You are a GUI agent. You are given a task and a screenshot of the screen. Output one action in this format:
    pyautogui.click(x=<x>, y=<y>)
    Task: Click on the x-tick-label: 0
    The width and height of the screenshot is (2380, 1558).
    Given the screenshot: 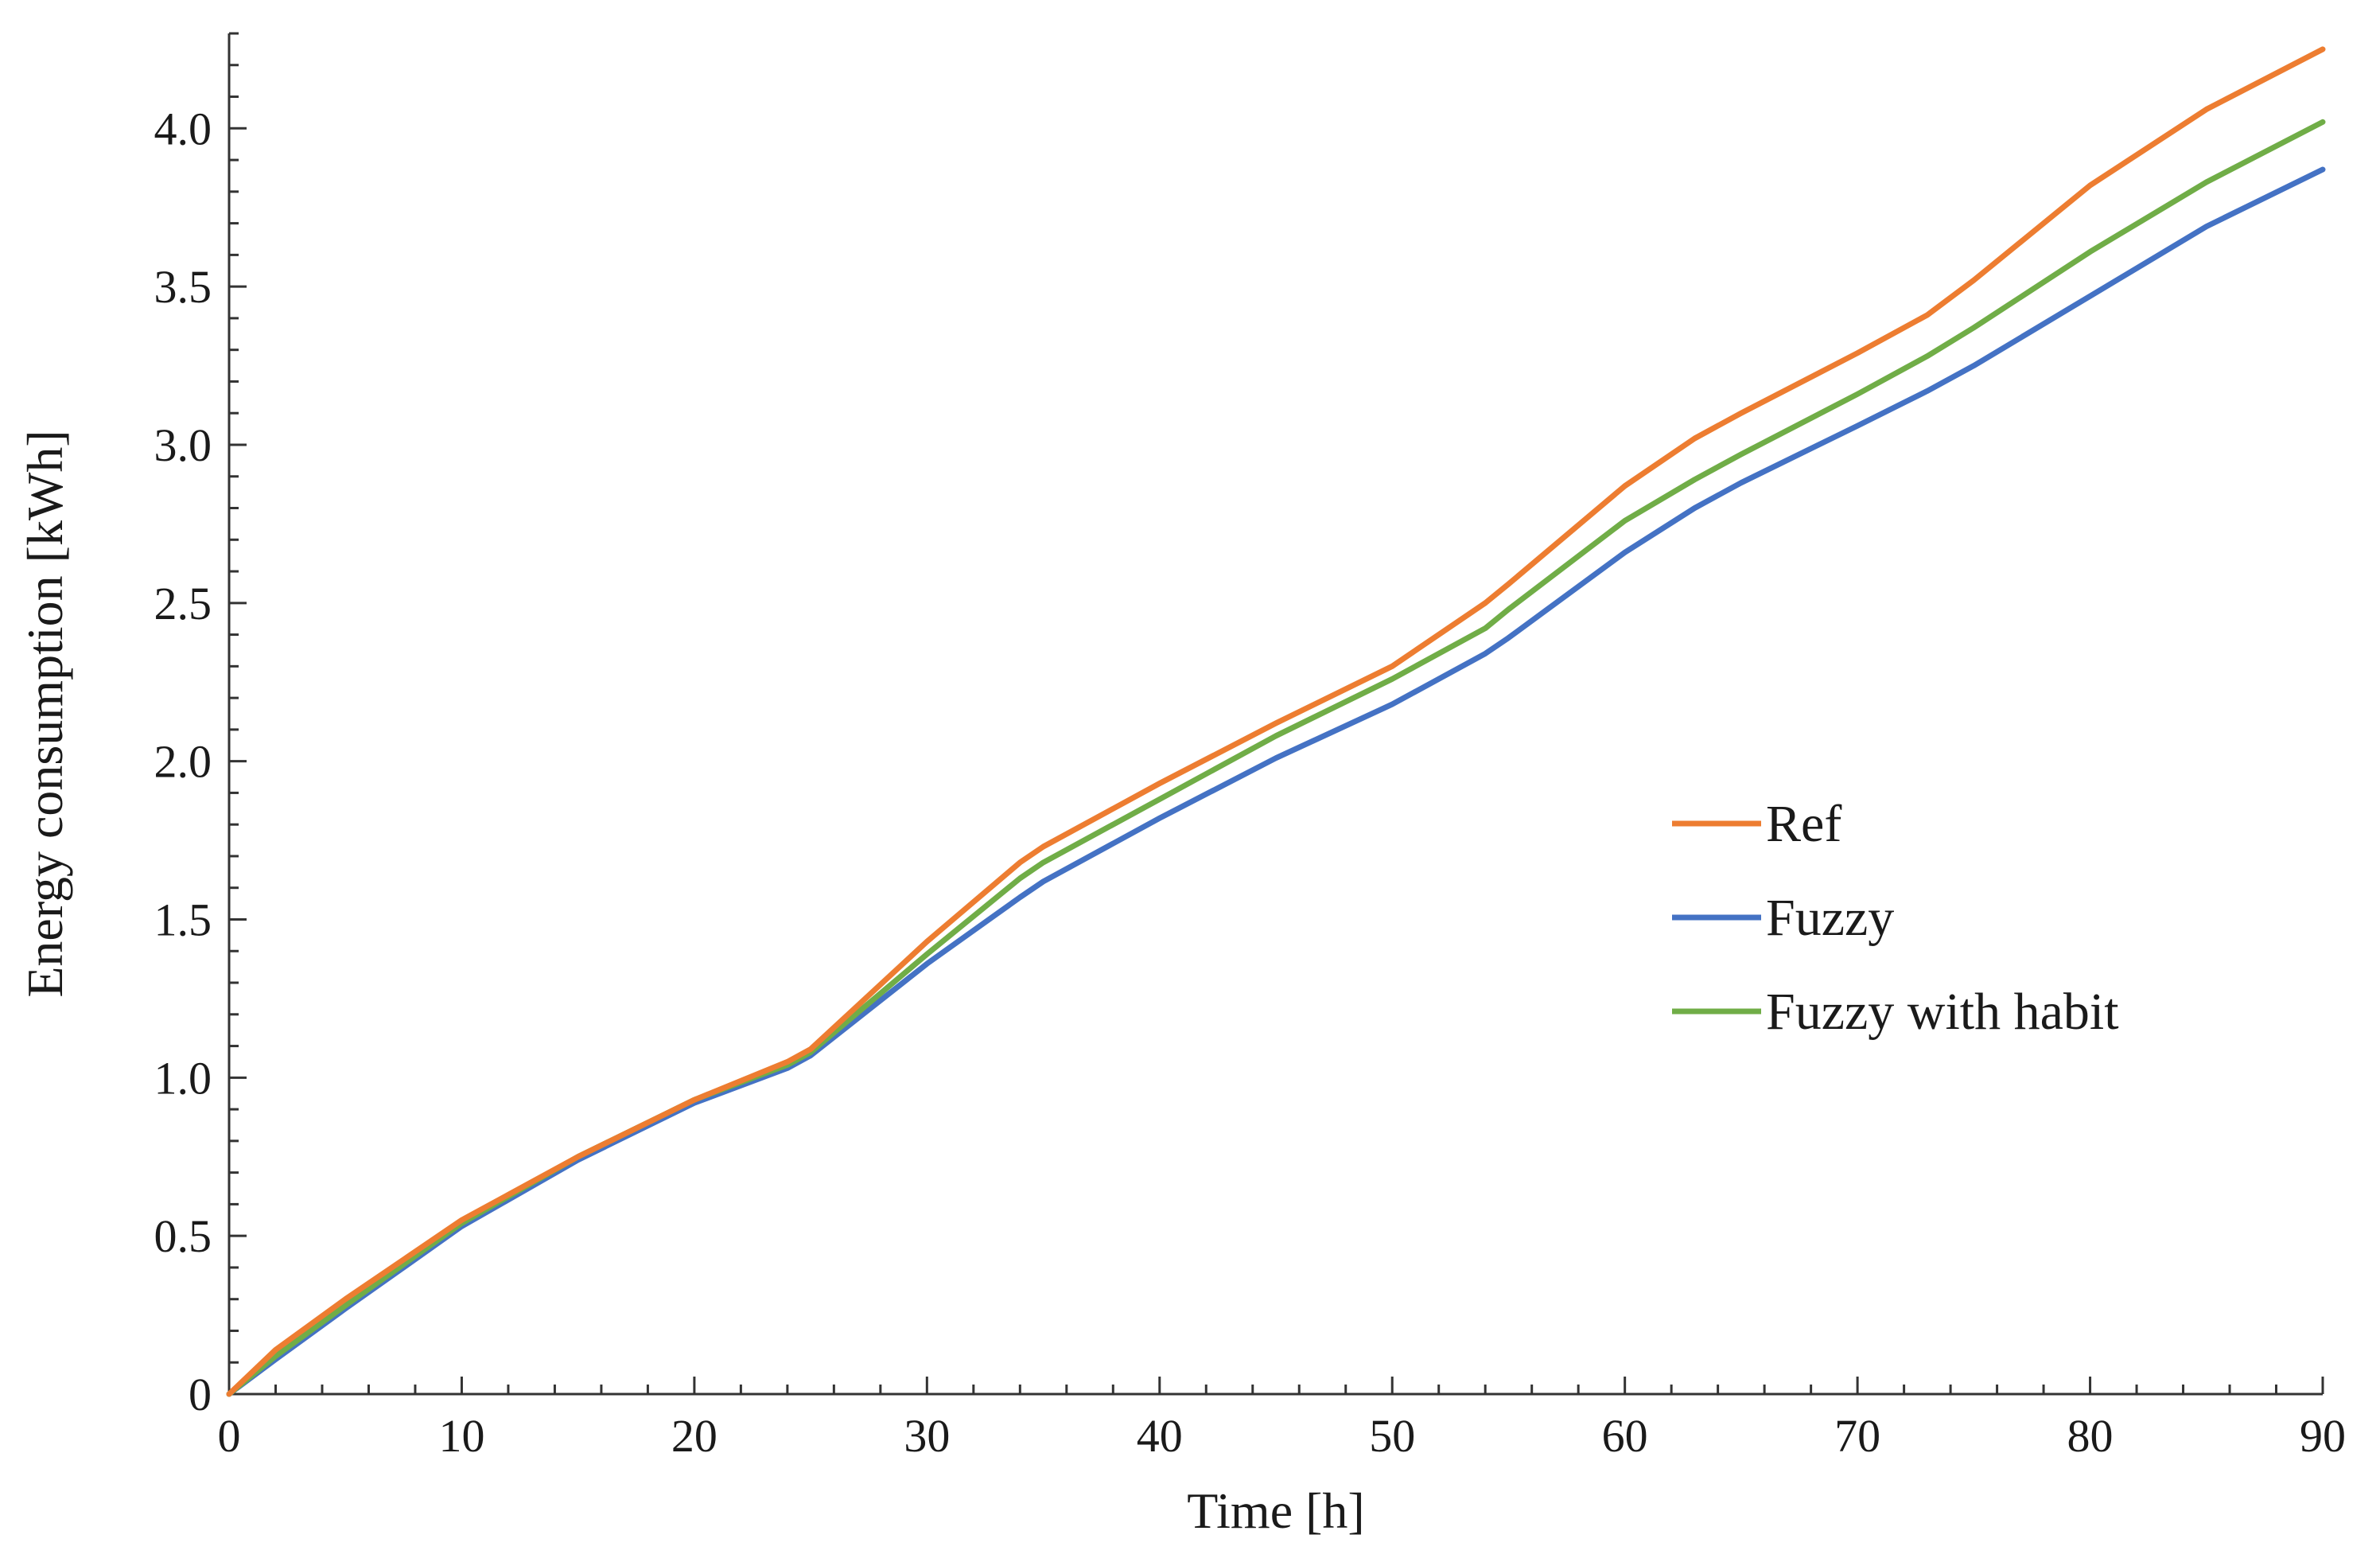 What is the action you would take?
    pyautogui.click(x=229, y=1436)
    